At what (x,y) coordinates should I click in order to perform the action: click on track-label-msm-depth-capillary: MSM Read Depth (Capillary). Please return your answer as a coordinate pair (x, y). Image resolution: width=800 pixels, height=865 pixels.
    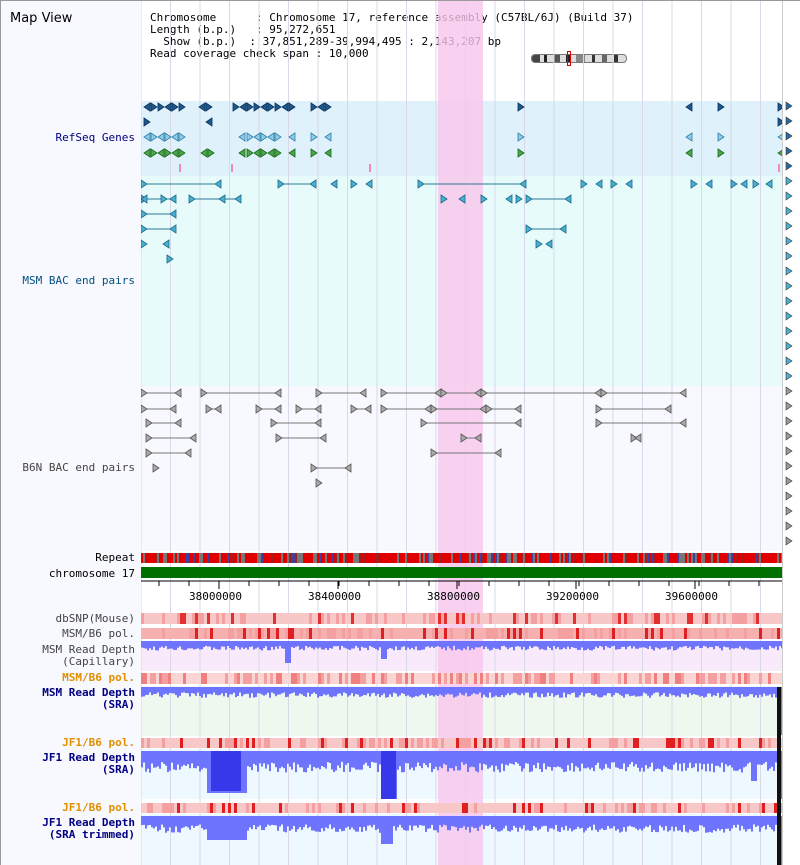
    Looking at the image, I should click on (68, 656).